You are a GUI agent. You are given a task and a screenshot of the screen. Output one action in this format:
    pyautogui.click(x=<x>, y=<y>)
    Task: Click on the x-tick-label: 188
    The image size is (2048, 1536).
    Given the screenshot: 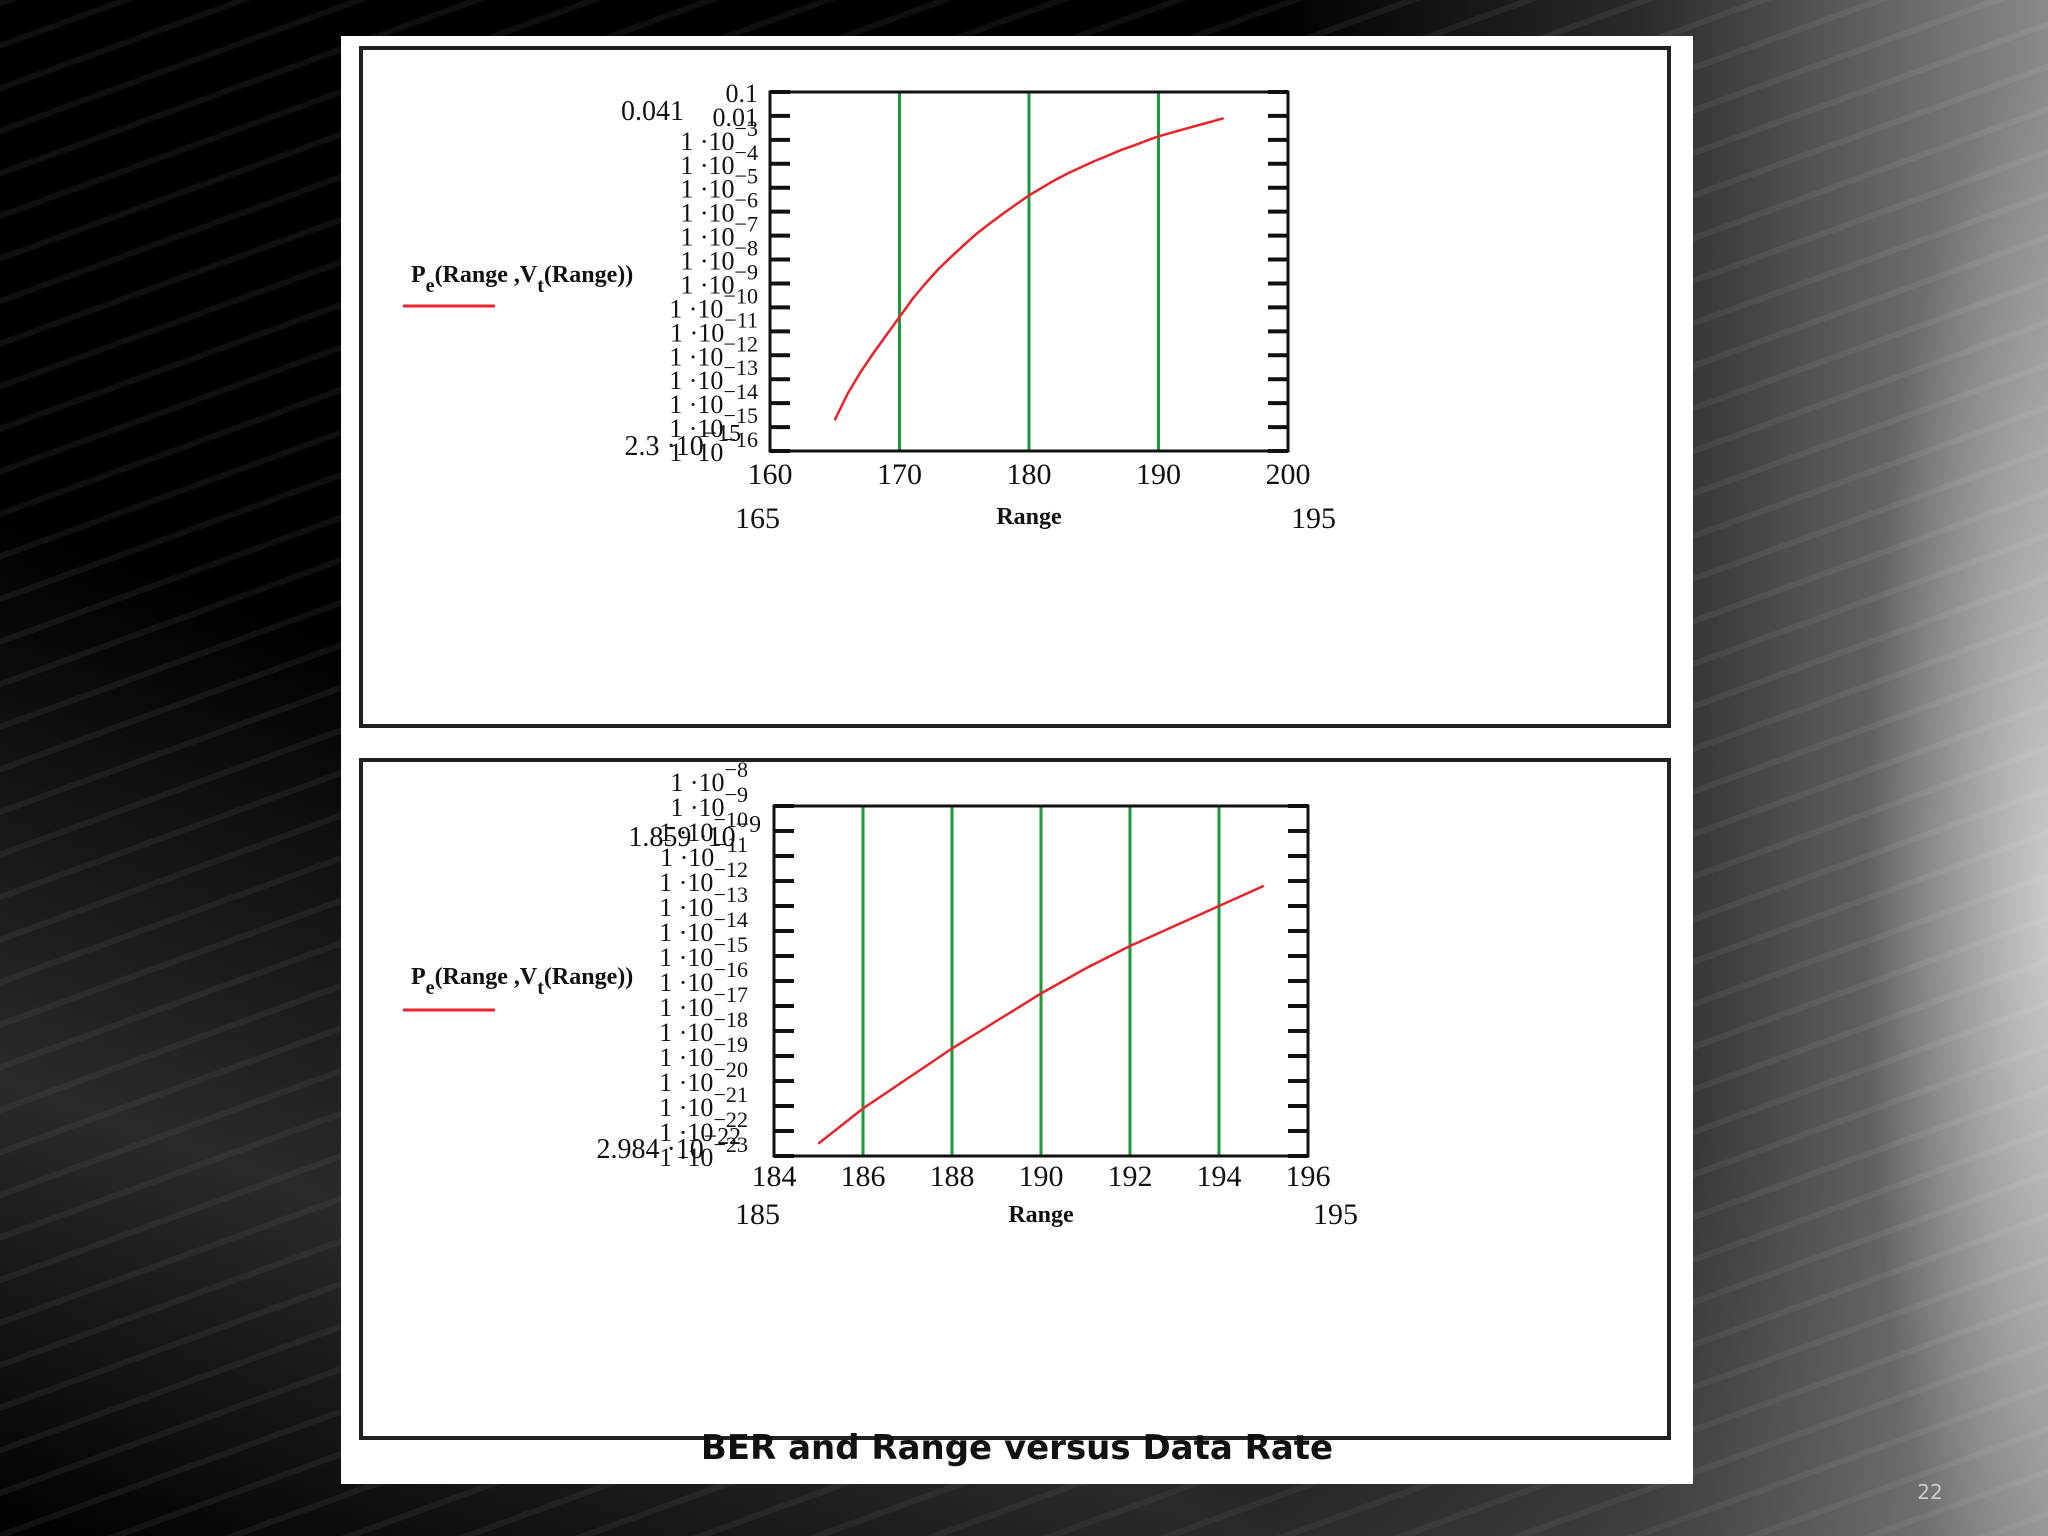 What is the action you would take?
    pyautogui.click(x=952, y=1176)
    